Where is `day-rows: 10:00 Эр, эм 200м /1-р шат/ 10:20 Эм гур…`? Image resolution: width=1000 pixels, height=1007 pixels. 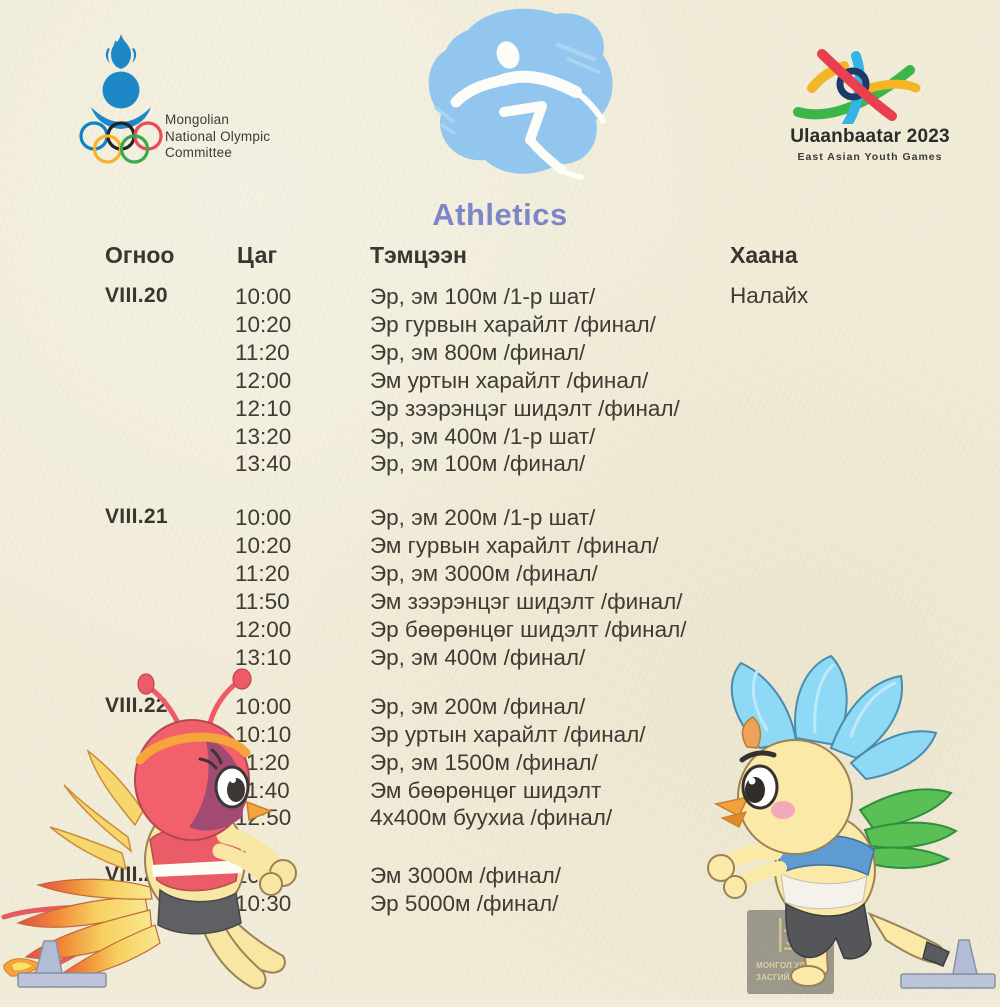
day-rows: 10:00 Эр, эм 200м /1-р шат/ 10:20 Эм гур… is located at coordinates (617, 587).